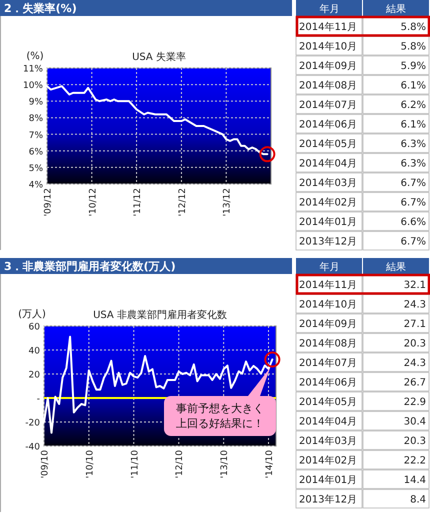 The width and height of the screenshot is (430, 514). I want to click on text: 32.1, so click(415, 285).